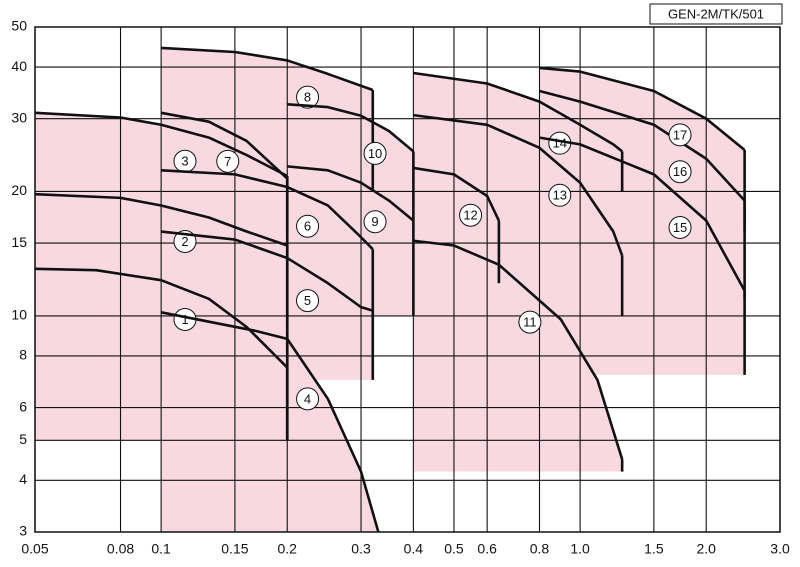 Image resolution: width=800 pixels, height=567 pixels. Describe the element at coordinates (706, 549) in the screenshot. I see `x-tick-label: 2.0` at that location.